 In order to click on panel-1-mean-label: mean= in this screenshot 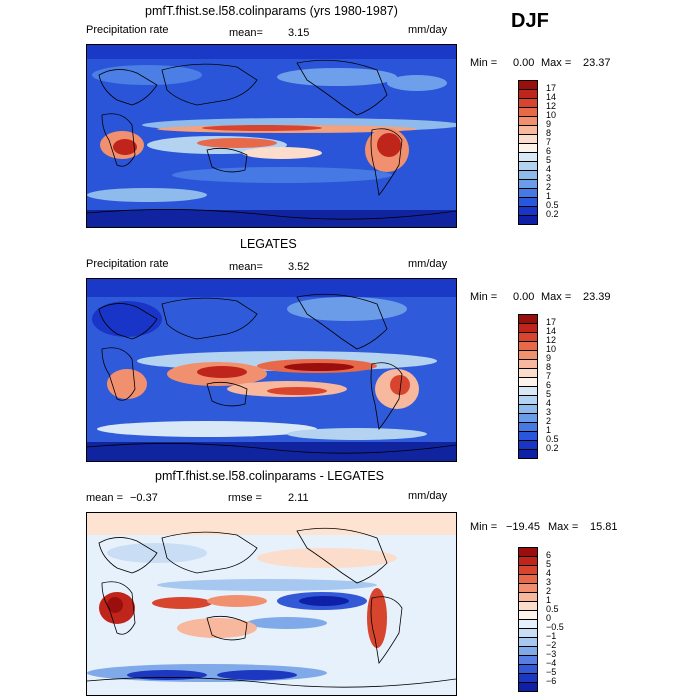, I will do `click(246, 33)`.